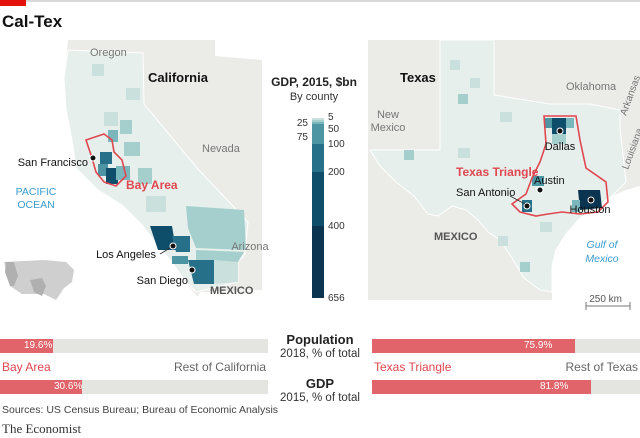 The height and width of the screenshot is (438, 640). I want to click on new-label: New, so click(388, 115).